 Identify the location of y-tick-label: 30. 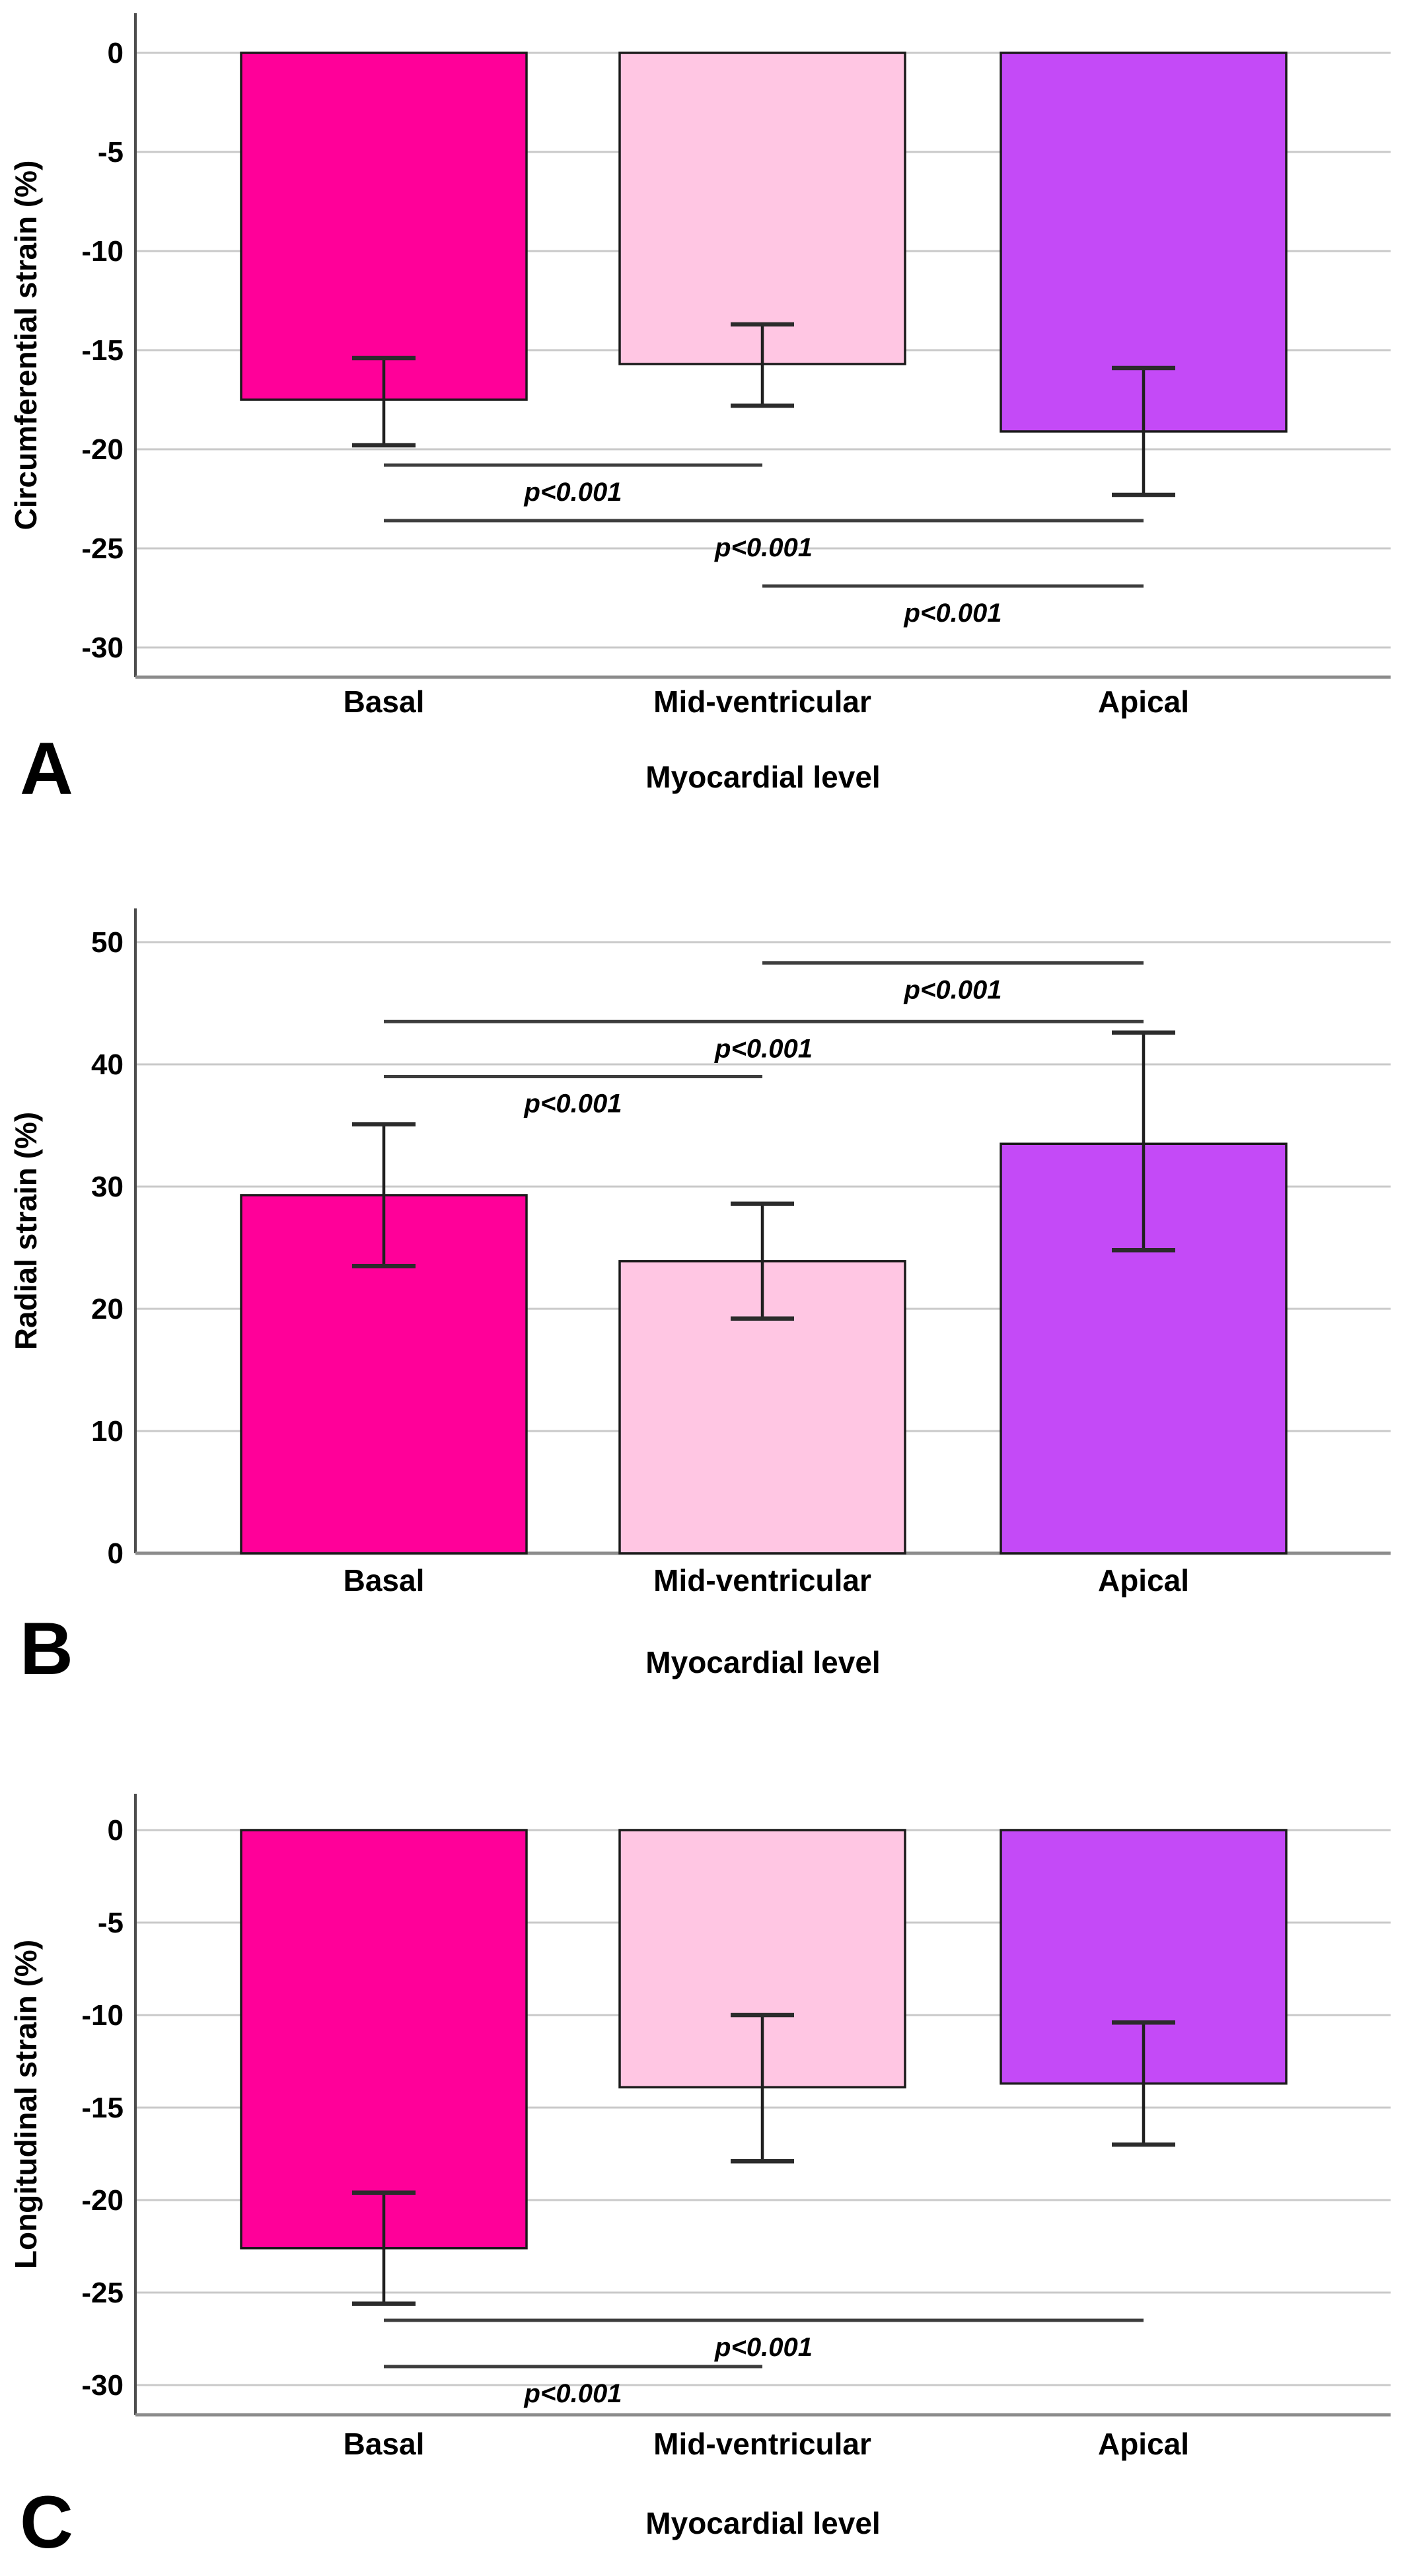
(107, 1187).